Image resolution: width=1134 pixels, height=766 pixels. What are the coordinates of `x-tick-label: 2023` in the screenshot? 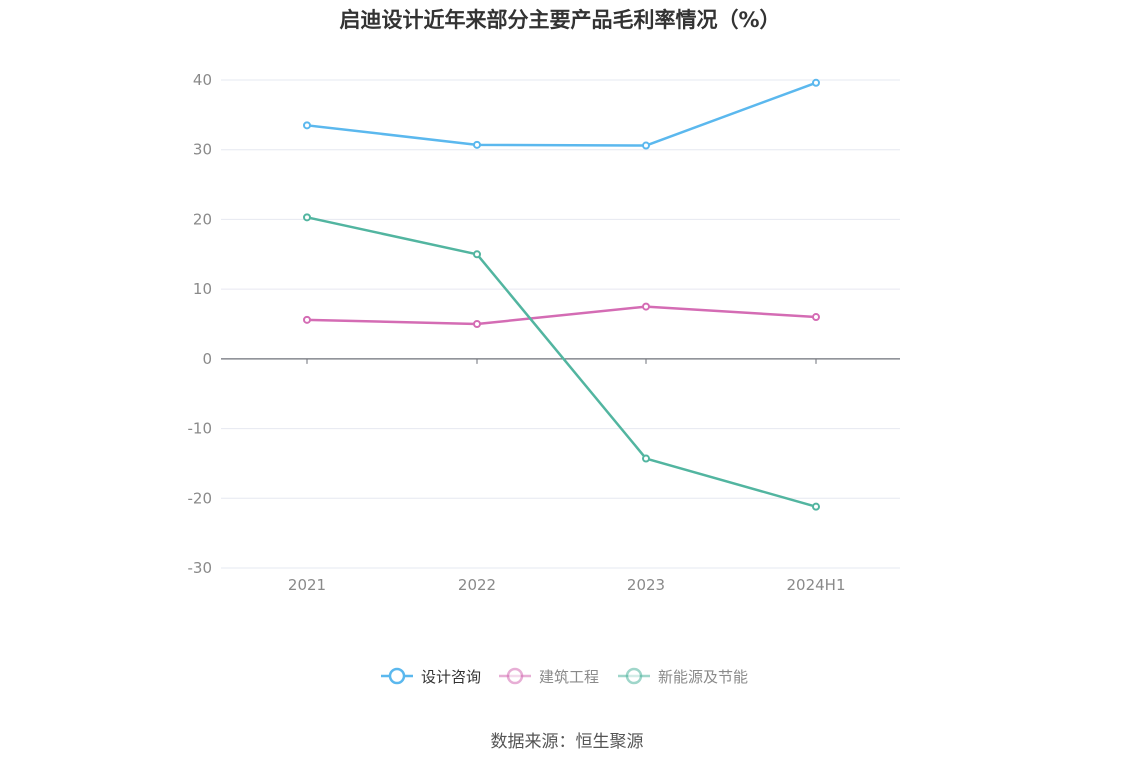 It's located at (646, 585).